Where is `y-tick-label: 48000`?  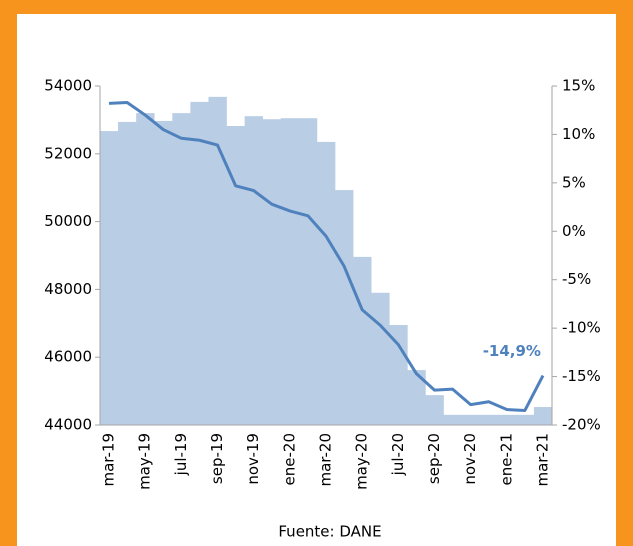 y-tick-label: 48000 is located at coordinates (68, 289).